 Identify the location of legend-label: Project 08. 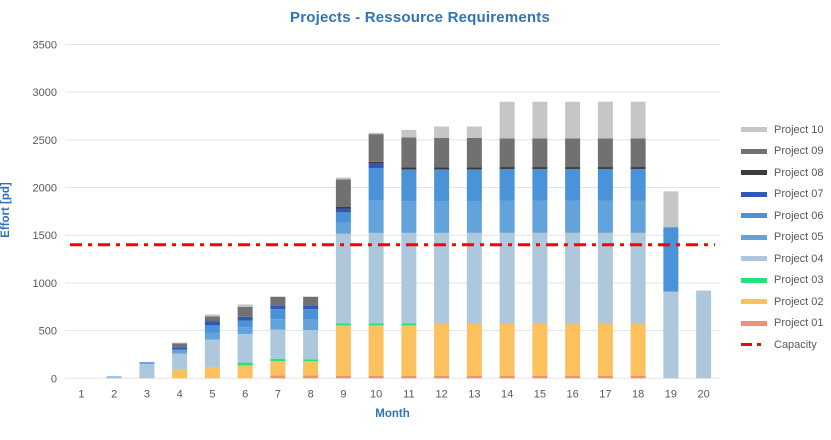
(799, 172).